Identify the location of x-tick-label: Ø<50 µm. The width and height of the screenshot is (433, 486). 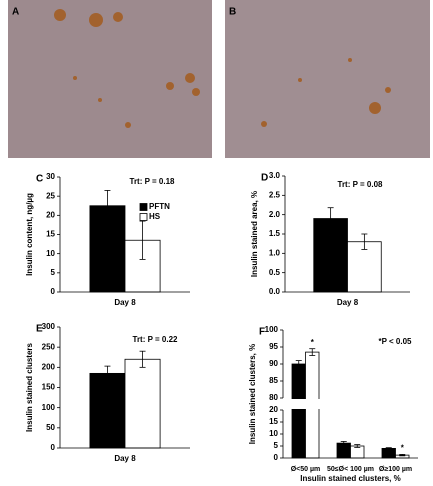
(306, 469).